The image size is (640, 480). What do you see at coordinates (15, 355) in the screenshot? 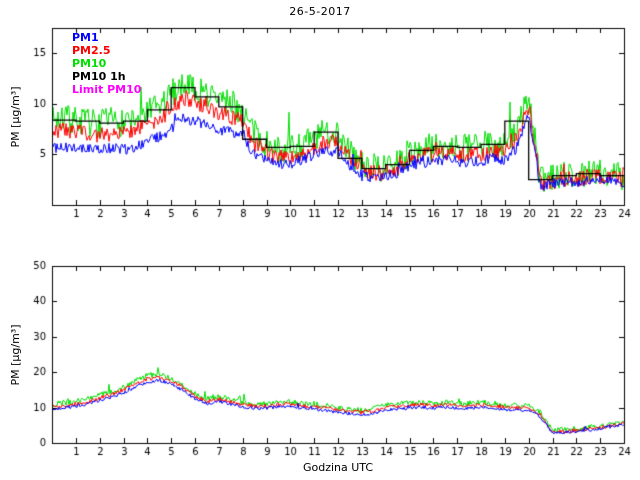
I see `bottom-y-axis-label: PM [µg/m³]` at bounding box center [15, 355].